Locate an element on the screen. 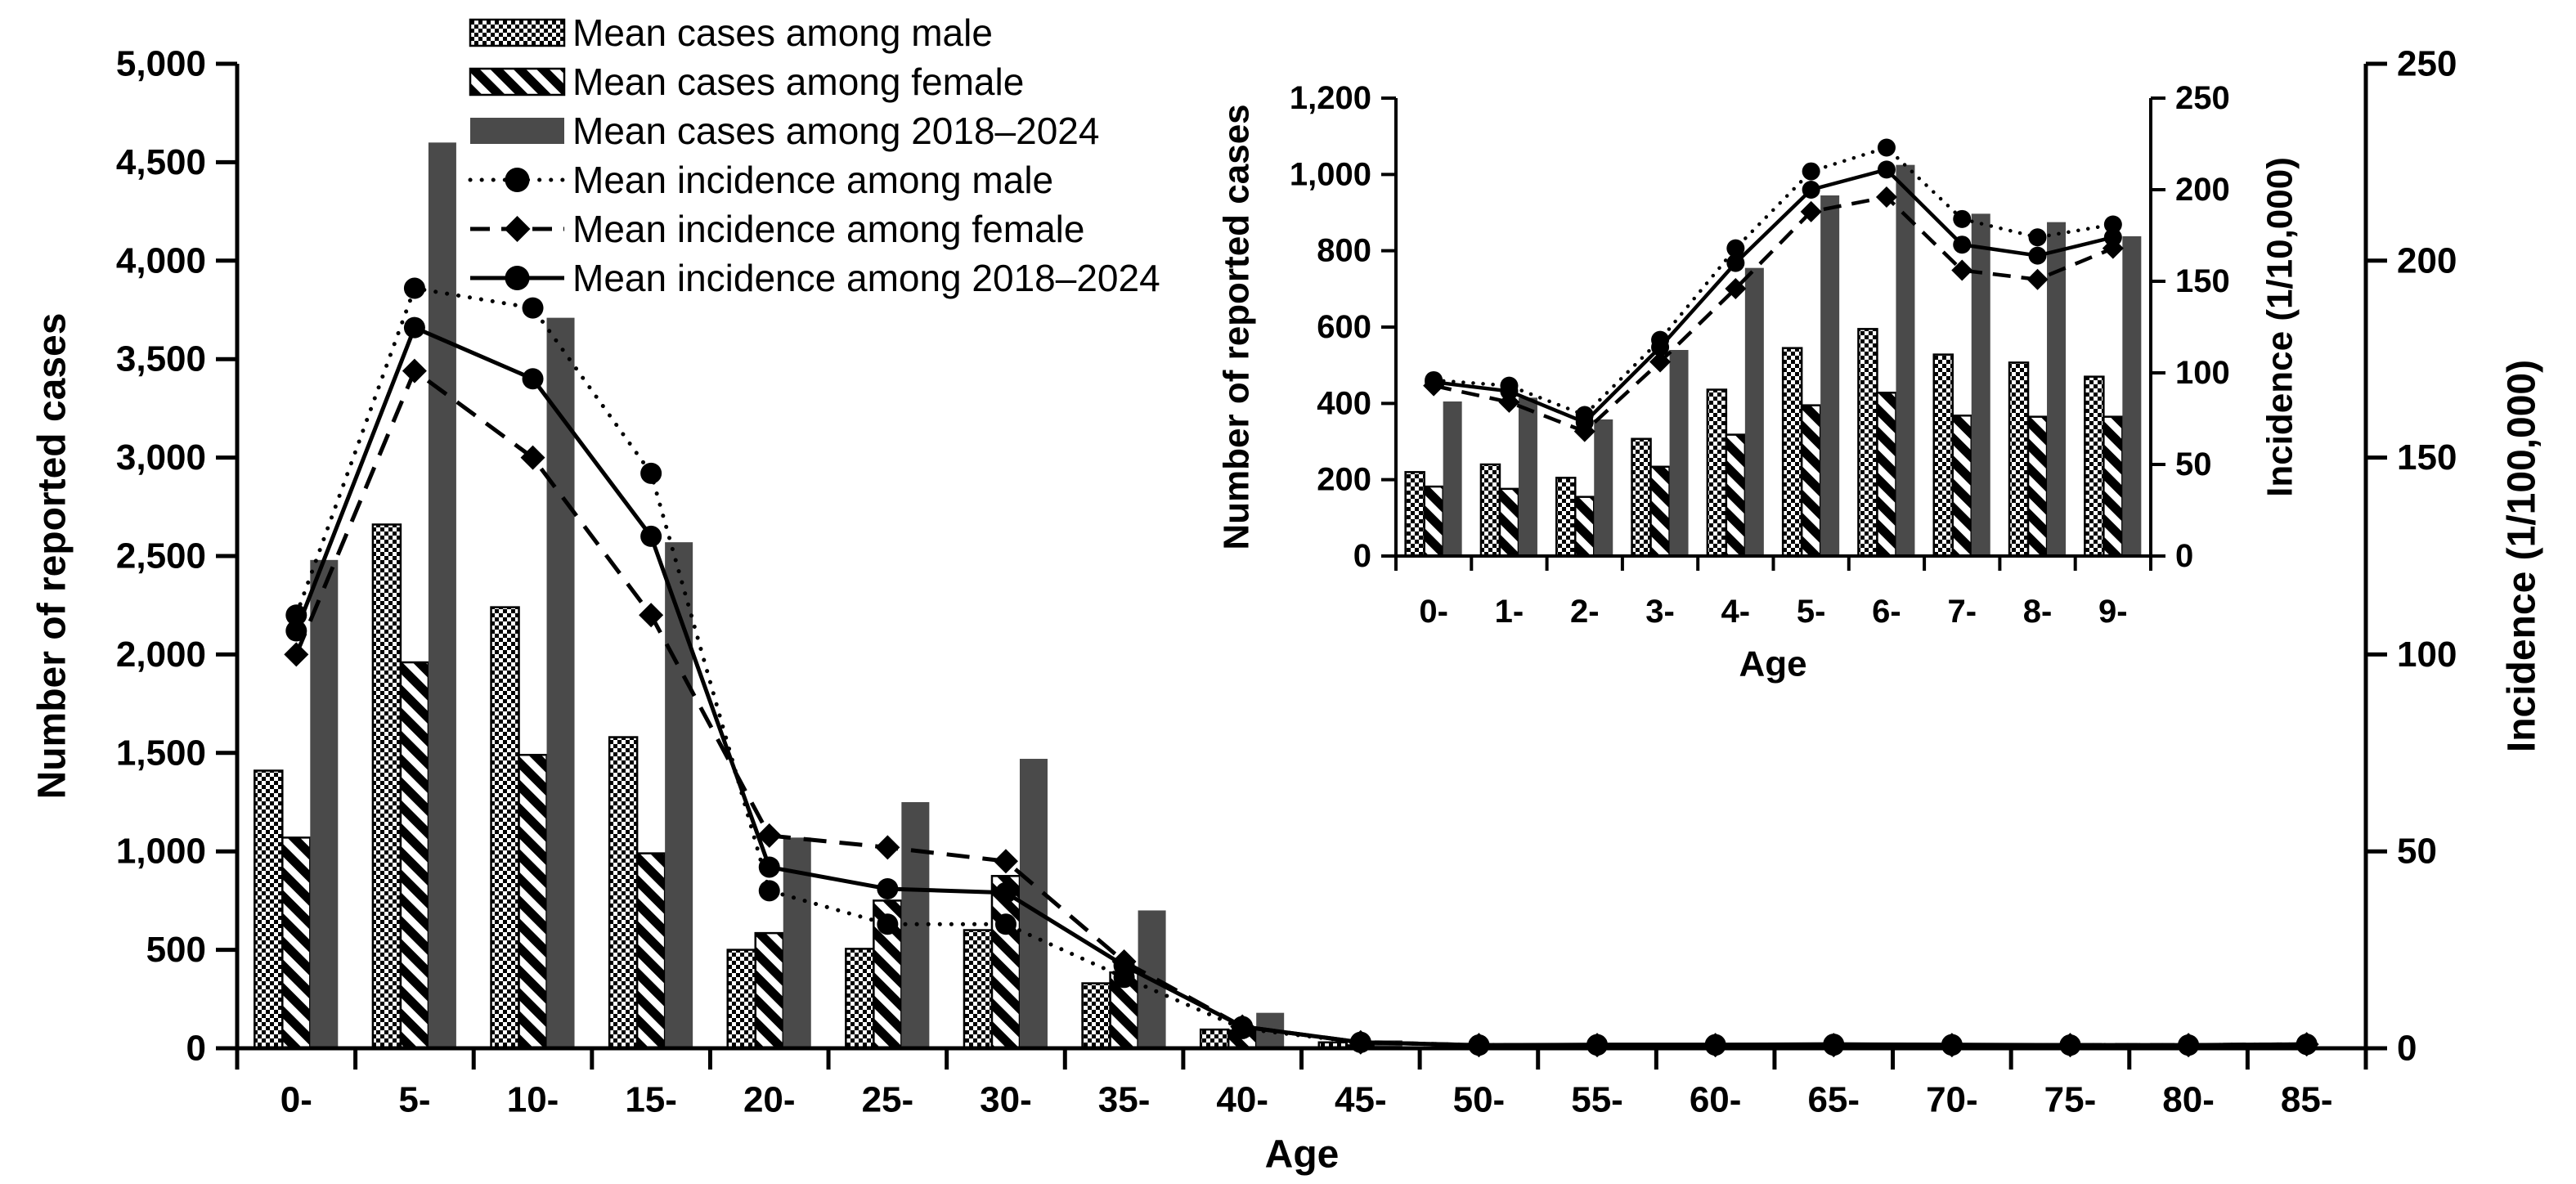 This screenshot has height=1184, width=2576. legend-label-incidence-male: Mean incidence among male is located at coordinates (812, 180).